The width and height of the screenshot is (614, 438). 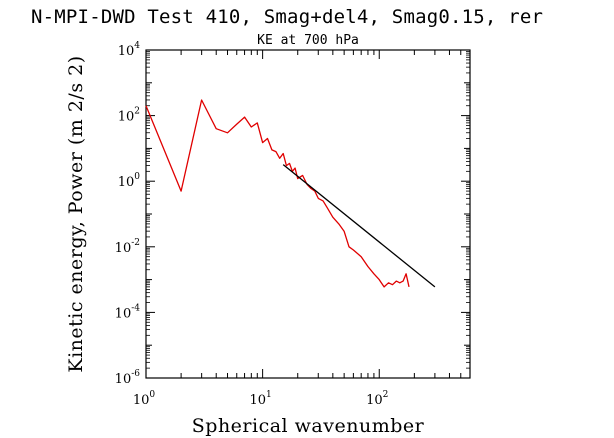 I want to click on y-tick-label: 10⁰, so click(x=129, y=181).